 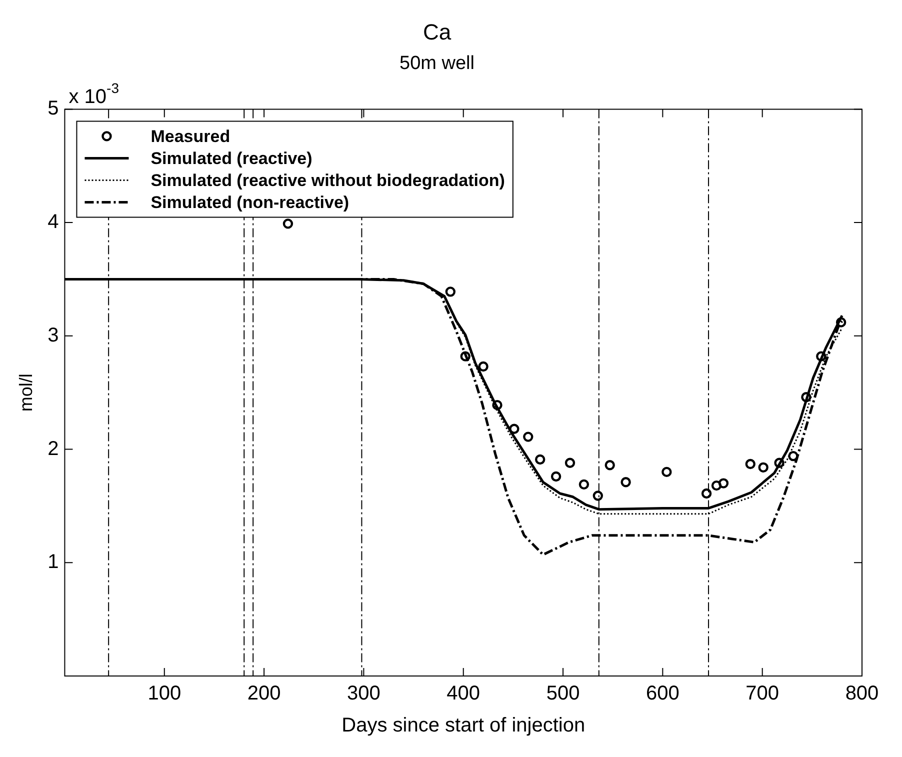 I want to click on y-tick-label: 1, so click(x=53, y=562).